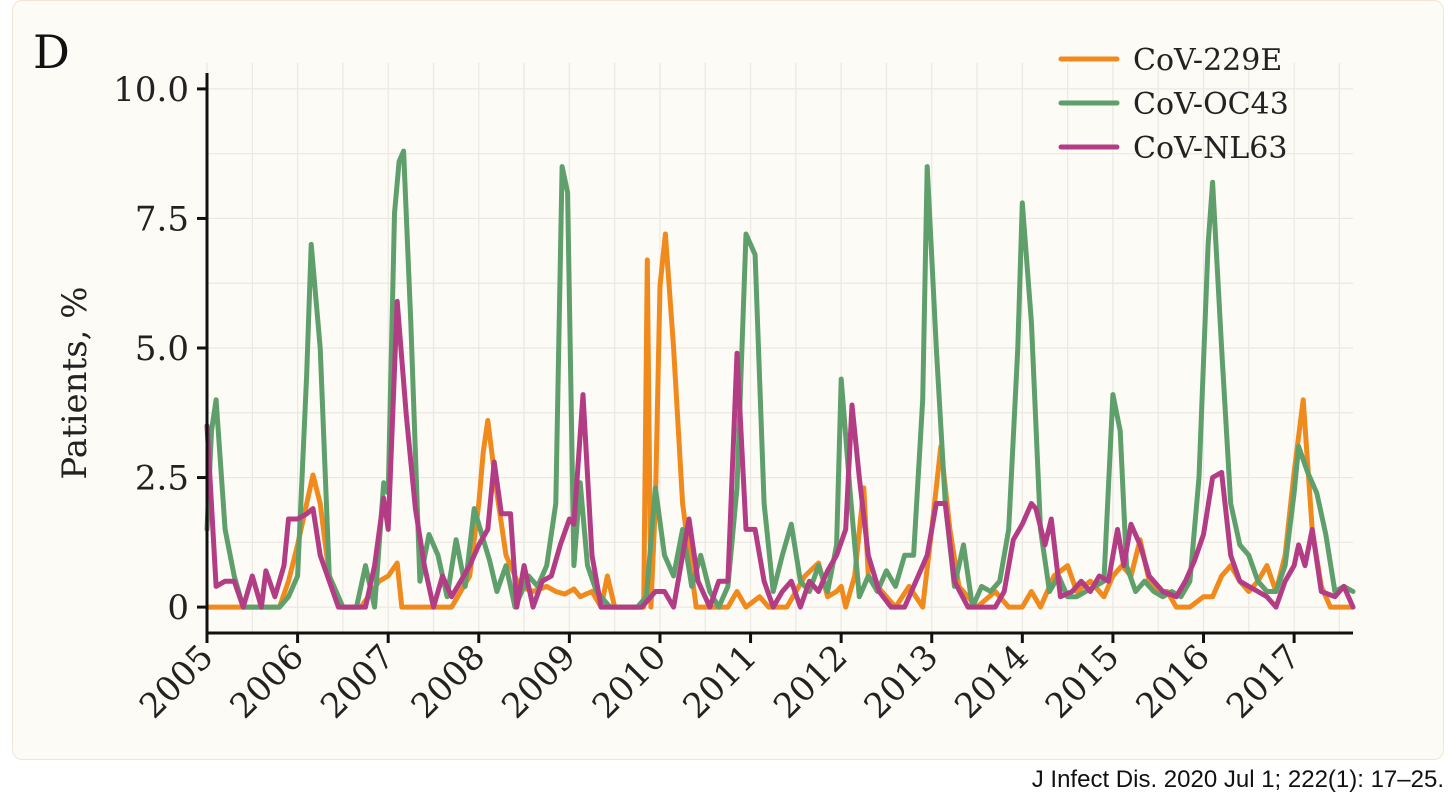 The width and height of the screenshot is (1456, 812). I want to click on x-tick-label: 2008, so click(448, 681).